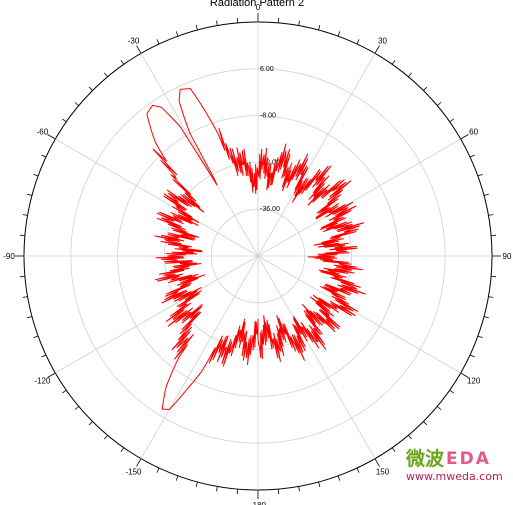  Describe the element at coordinates (473, 132) in the screenshot. I see `angle-tick-label: 60` at that location.